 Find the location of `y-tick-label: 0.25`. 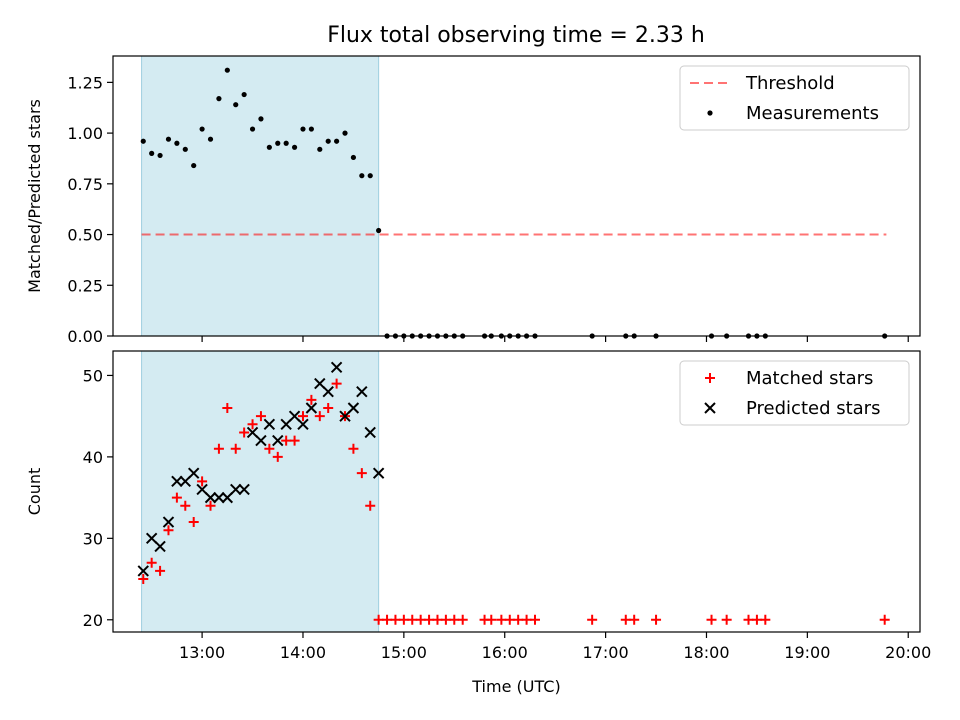

y-tick-label: 0.25 is located at coordinates (85, 285).